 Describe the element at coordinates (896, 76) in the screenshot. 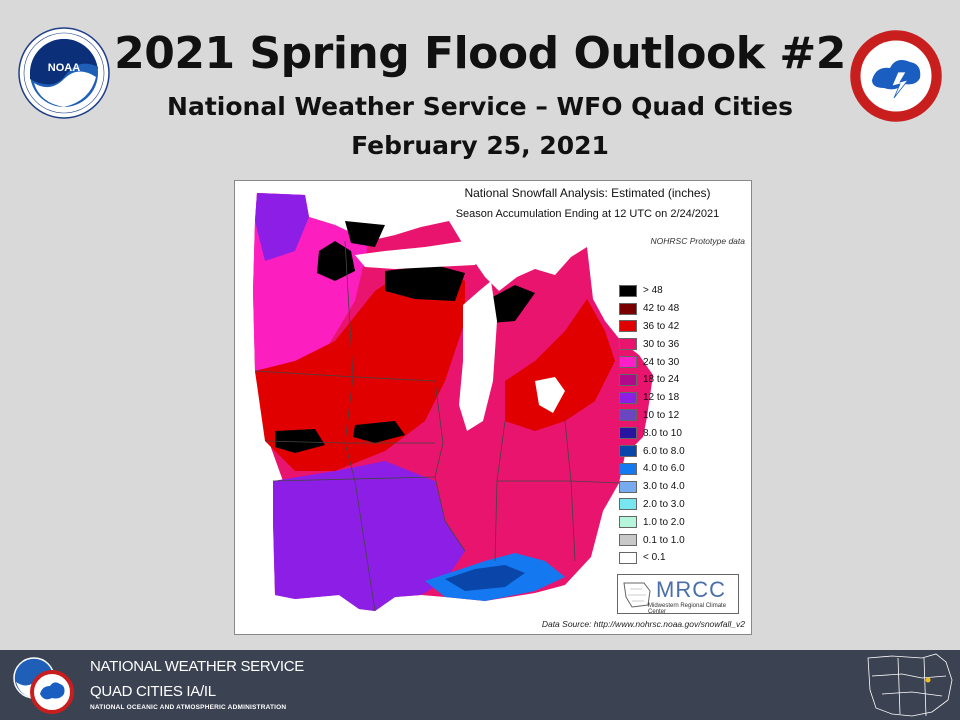

I see `nws-logo-icon` at that location.